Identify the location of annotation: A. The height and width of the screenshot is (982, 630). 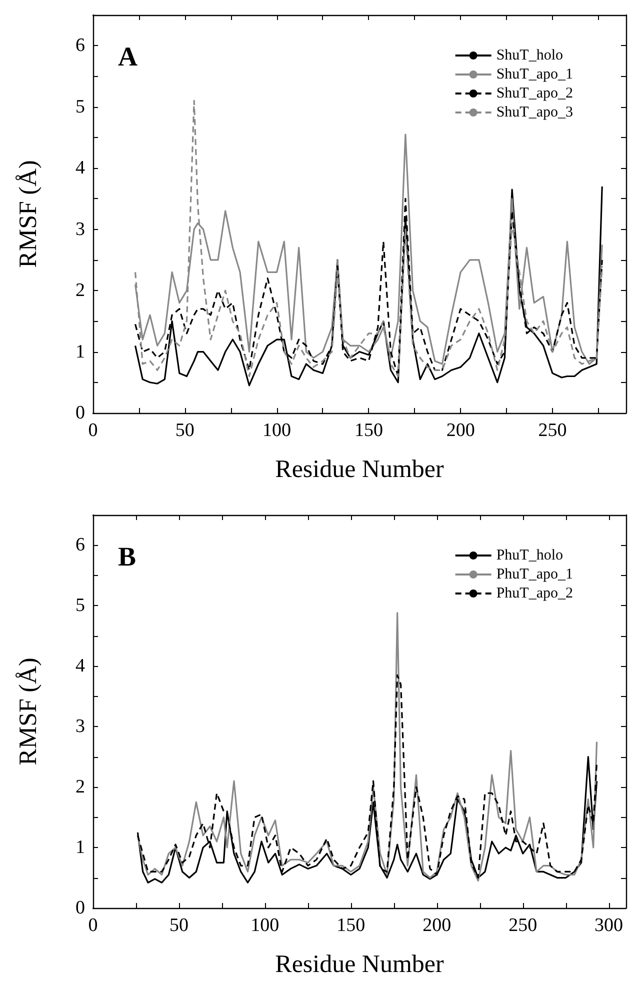
(128, 57).